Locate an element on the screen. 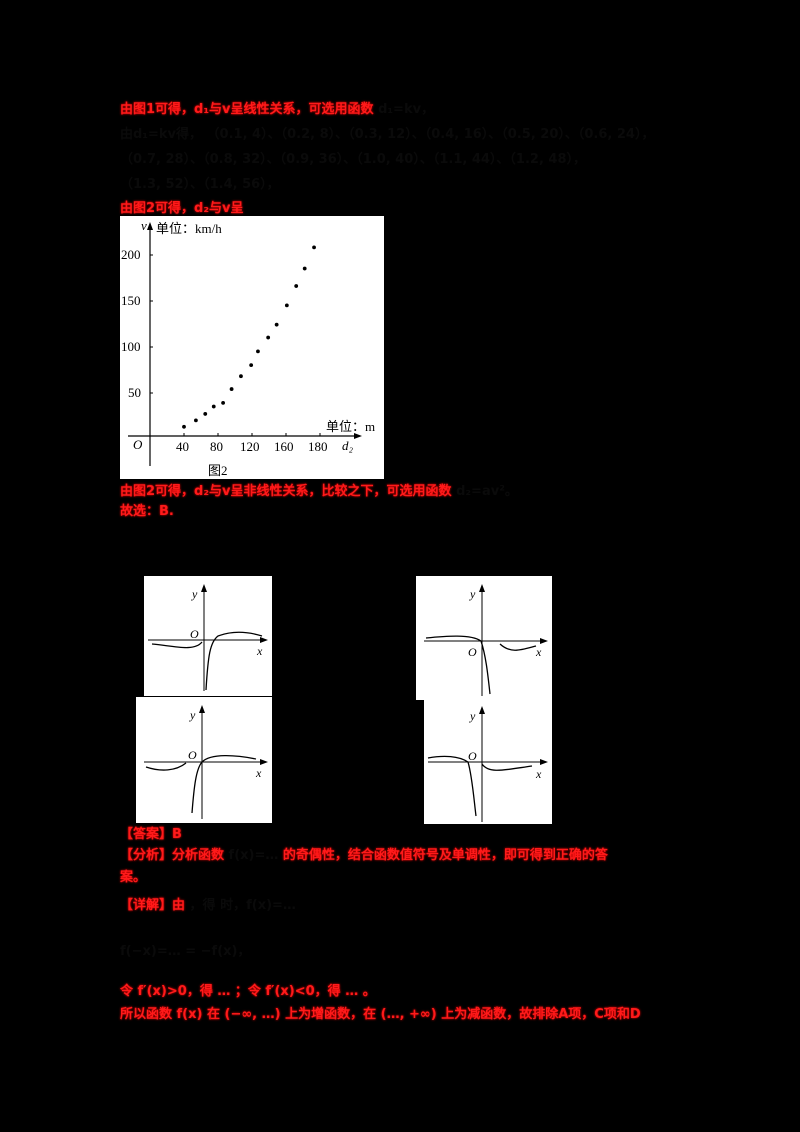 The height and width of the screenshot is (1132, 800). text-line-4-points: （1.3, 52）、（1.4, 56）， is located at coordinates (200, 184).